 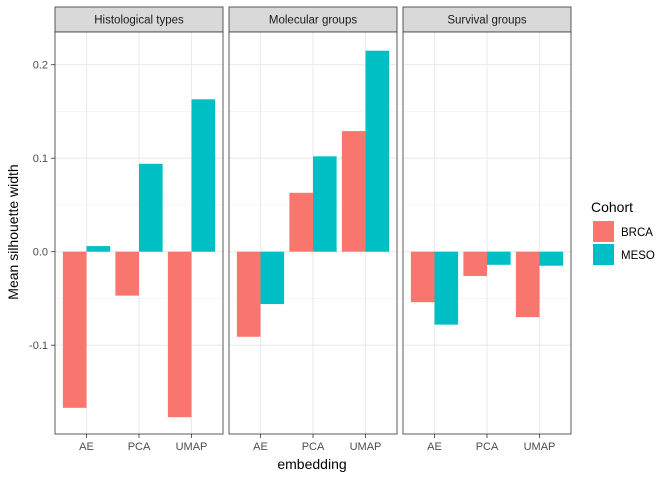 I want to click on x-axis-title: embedding, so click(x=311, y=464).